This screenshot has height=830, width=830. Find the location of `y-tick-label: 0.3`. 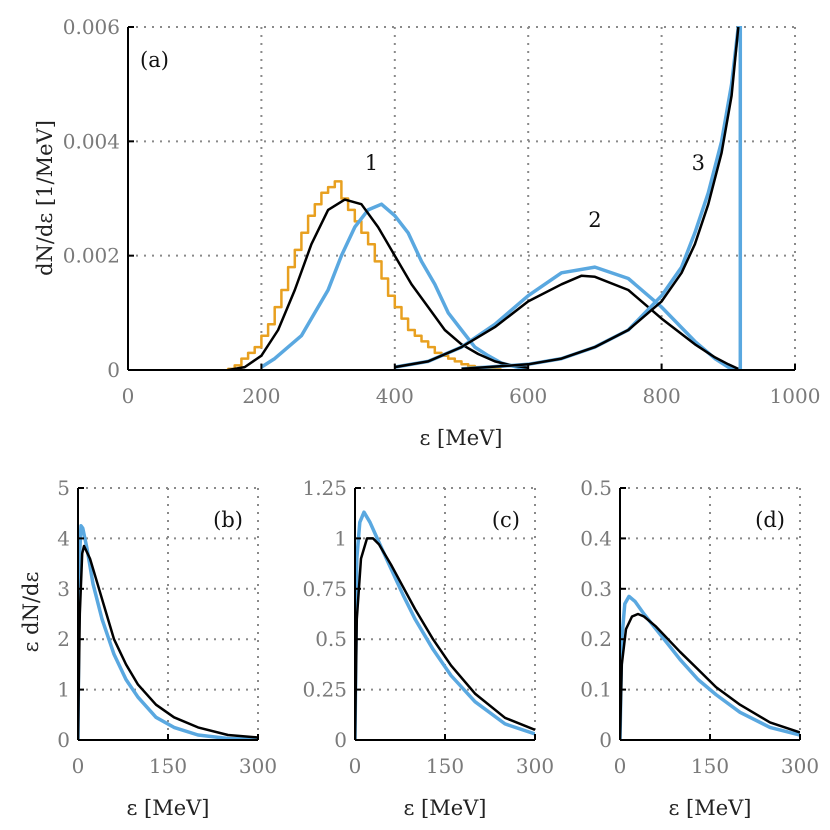

y-tick-label: 0.3 is located at coordinates (596, 589).